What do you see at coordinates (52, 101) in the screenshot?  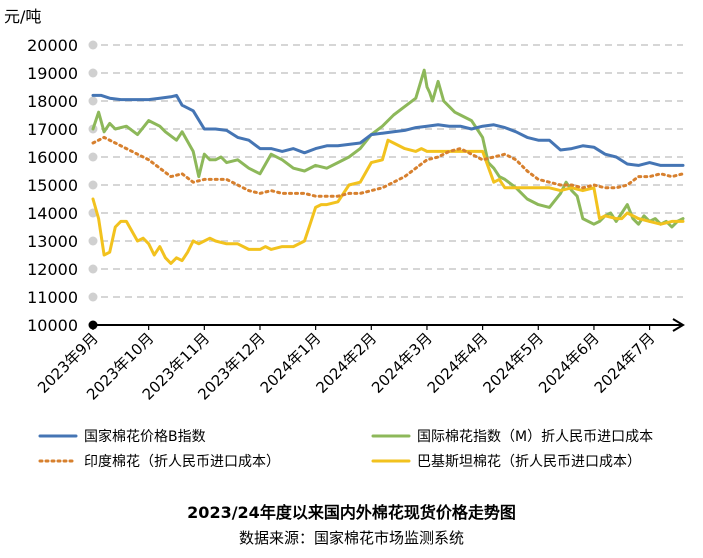 I see `y-tick-label: 18000` at bounding box center [52, 101].